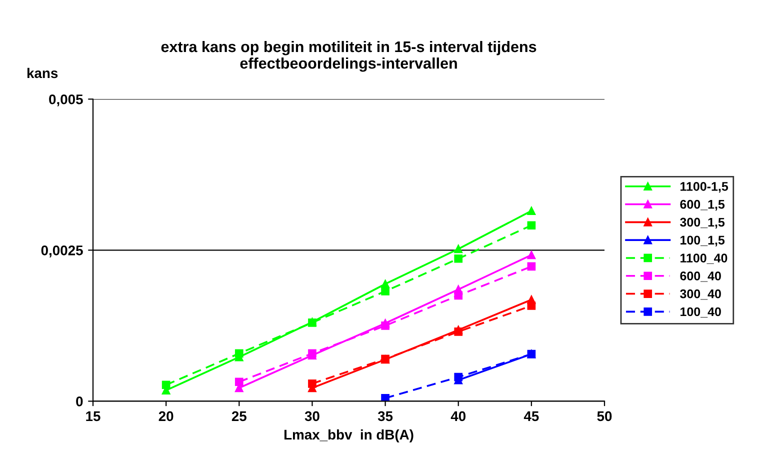 The height and width of the screenshot is (472, 775). Describe the element at coordinates (239, 416) in the screenshot. I see `x-tick-label: 25` at that location.